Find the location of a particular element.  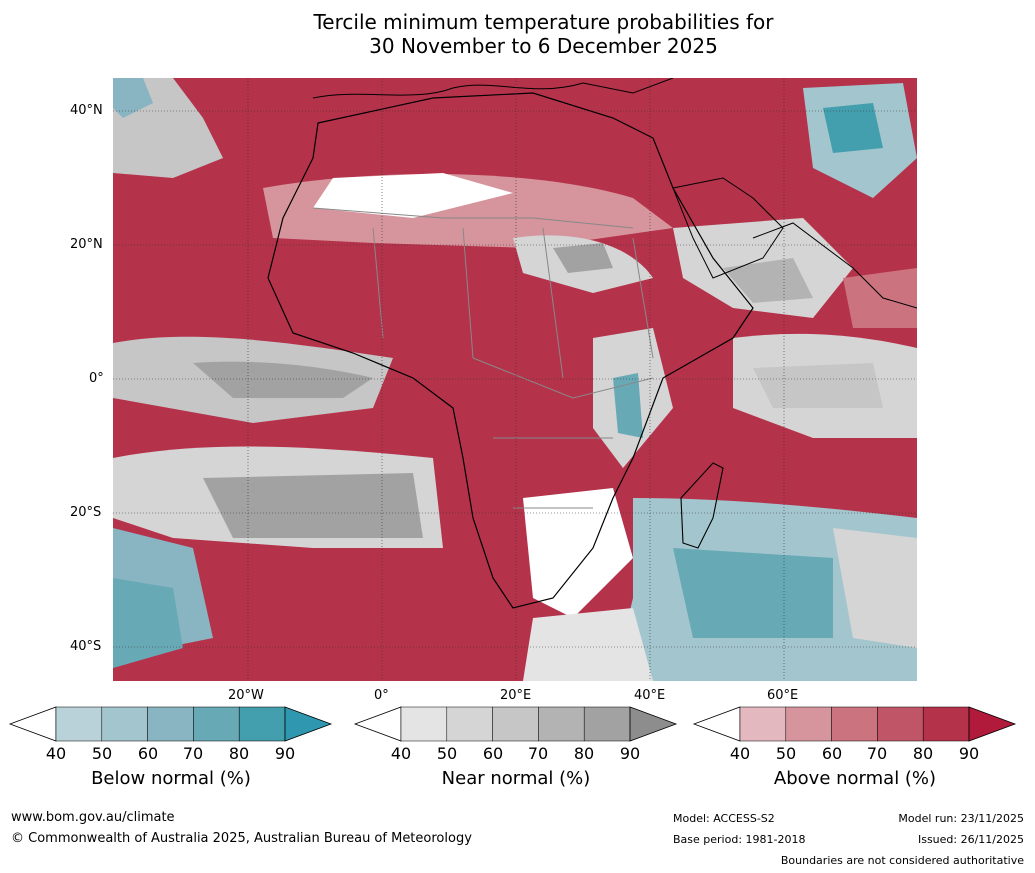

website-link: www.bom.gov.au/climate is located at coordinates (93, 817).